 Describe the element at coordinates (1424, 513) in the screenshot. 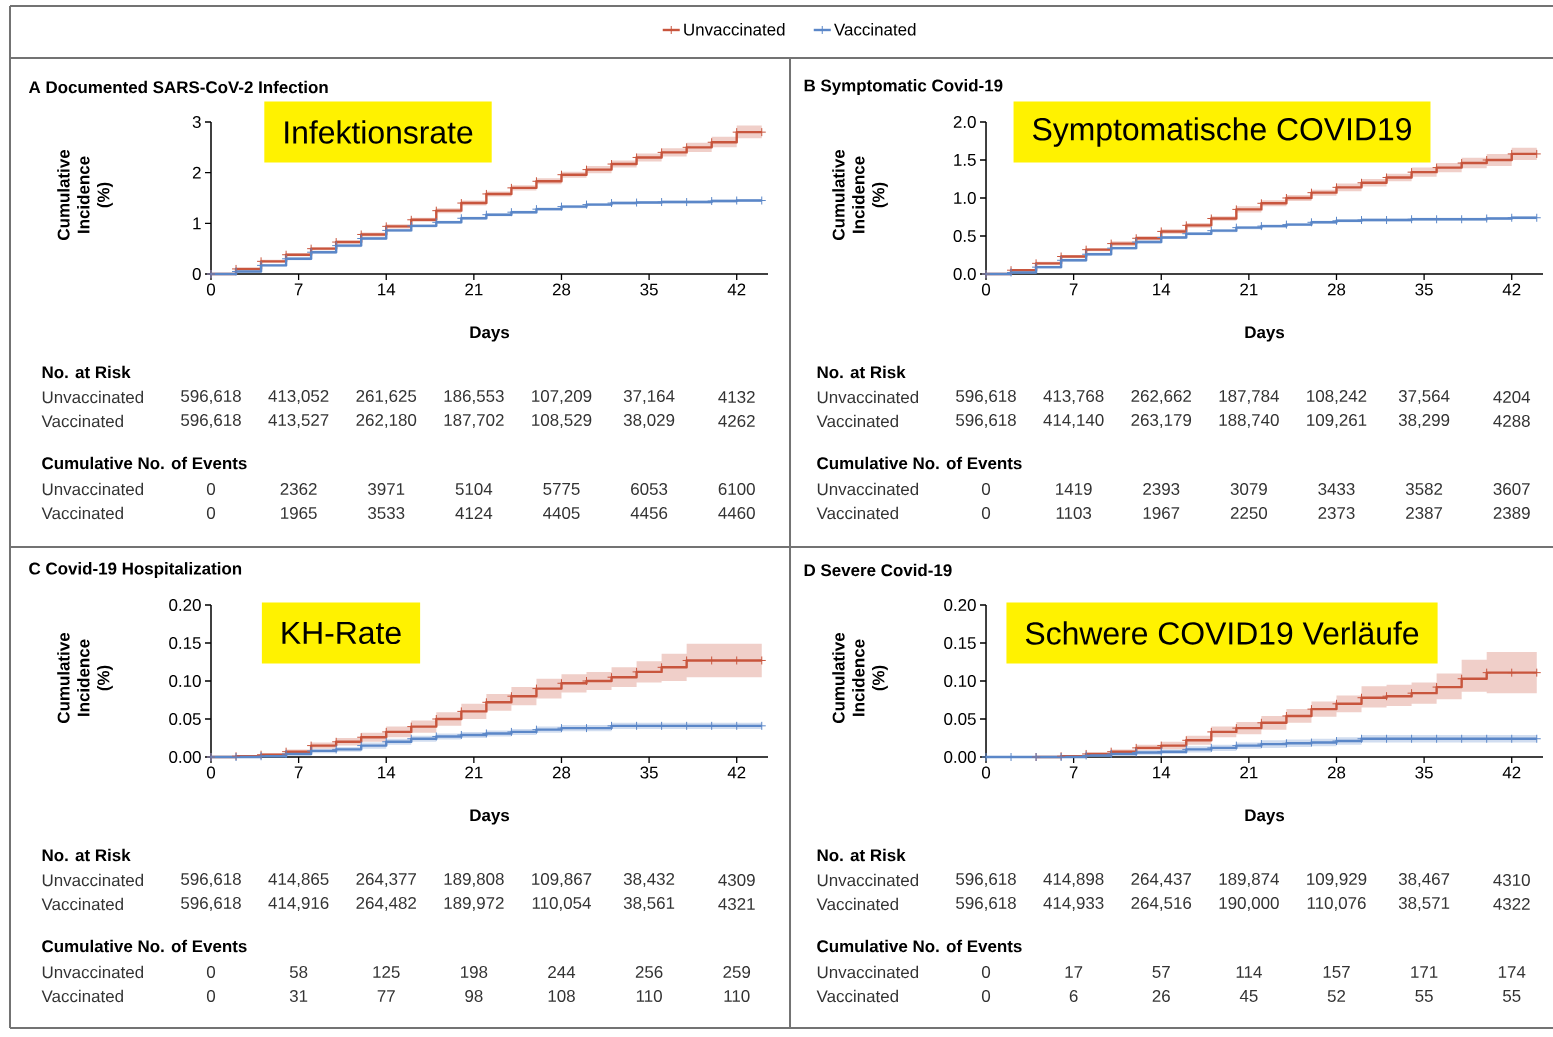

I see `text: 2387` at that location.